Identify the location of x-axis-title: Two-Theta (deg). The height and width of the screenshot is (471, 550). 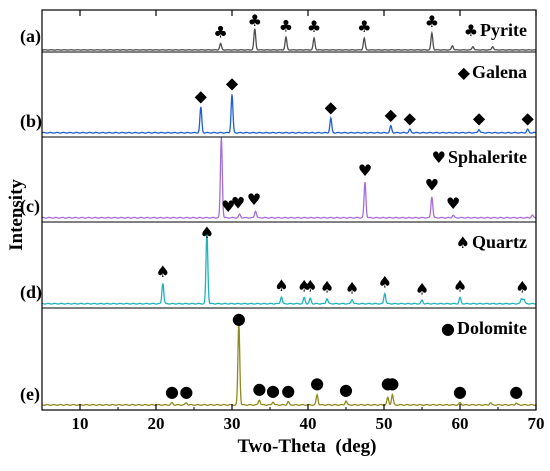
(307, 446).